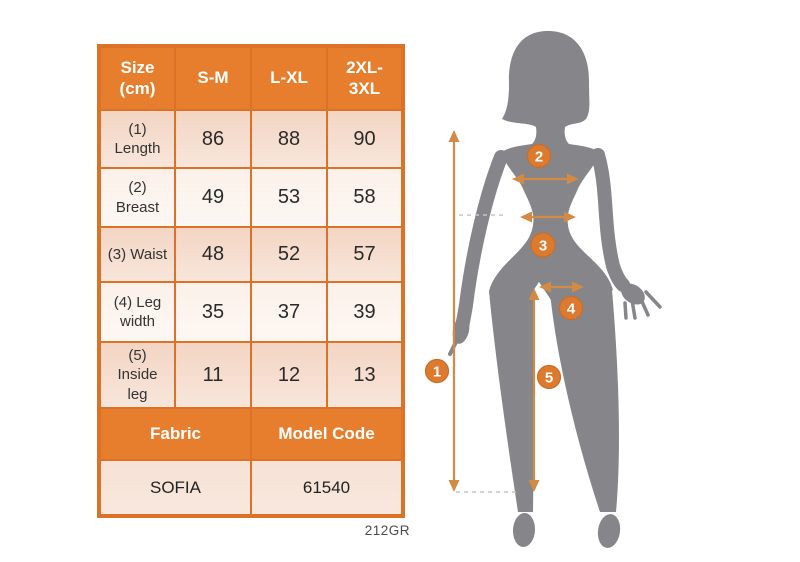  I want to click on column-header-sm: S-M, so click(213, 78).